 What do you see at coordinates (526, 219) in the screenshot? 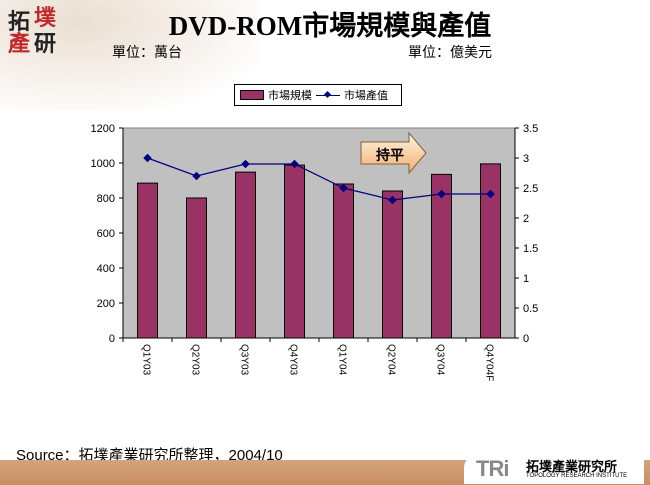
I see `y-right-tick-label: 2` at bounding box center [526, 219].